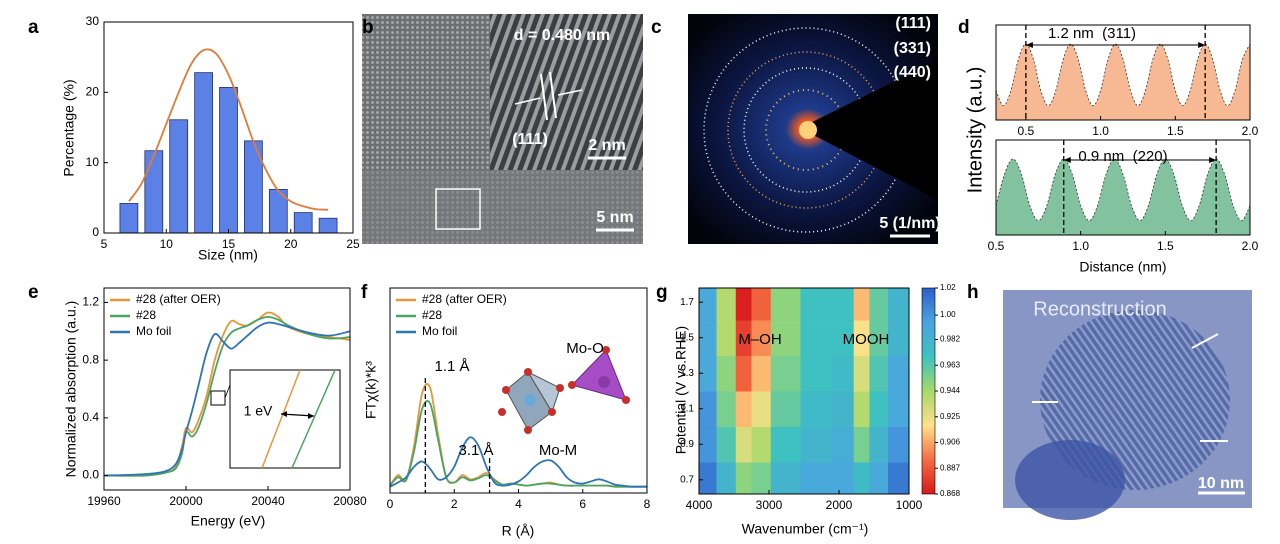  What do you see at coordinates (975, 130) in the screenshot?
I see `y-axis-label: Intensity (a.u.)` at bounding box center [975, 130].